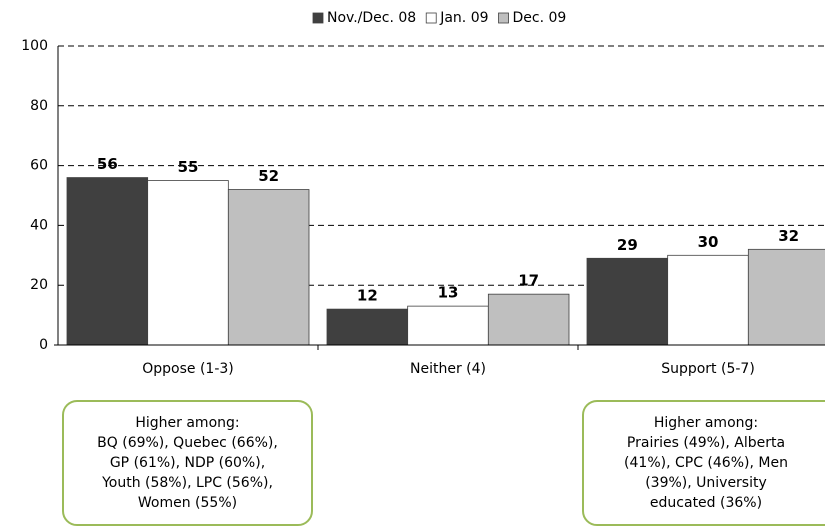 The width and height of the screenshot is (825, 532). Describe the element at coordinates (706, 483) in the screenshot. I see `annotation-line: (39%), University` at that location.